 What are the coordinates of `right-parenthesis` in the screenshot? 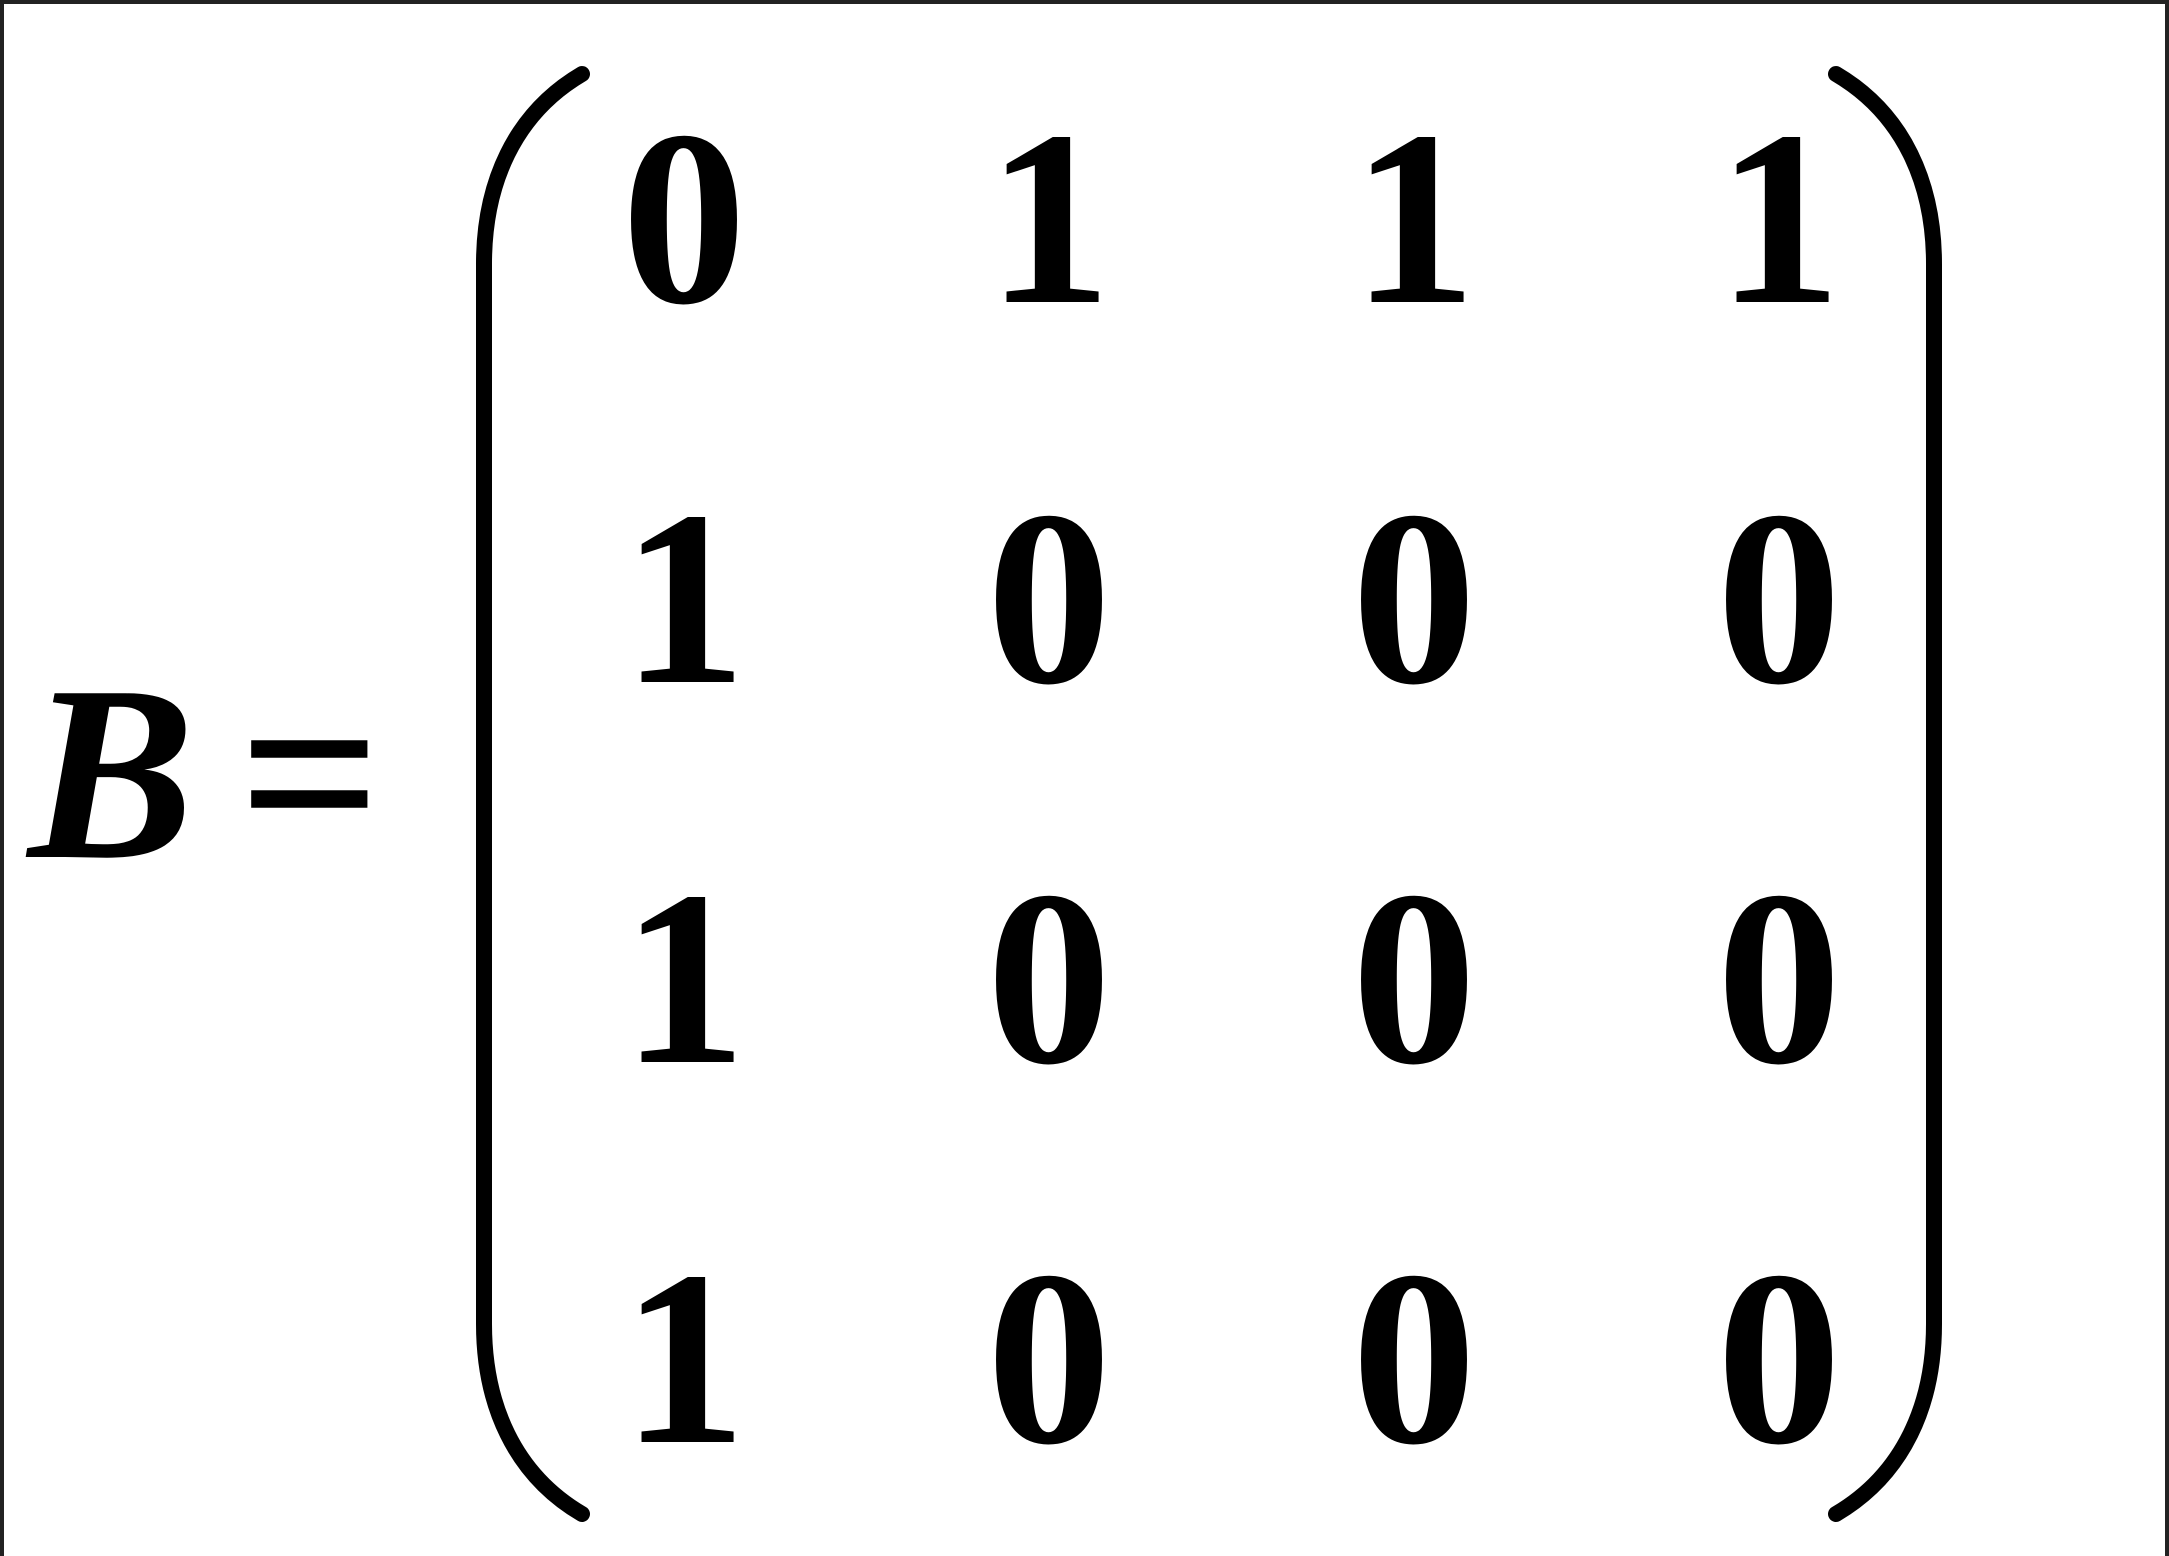 It's located at (1884, 794).